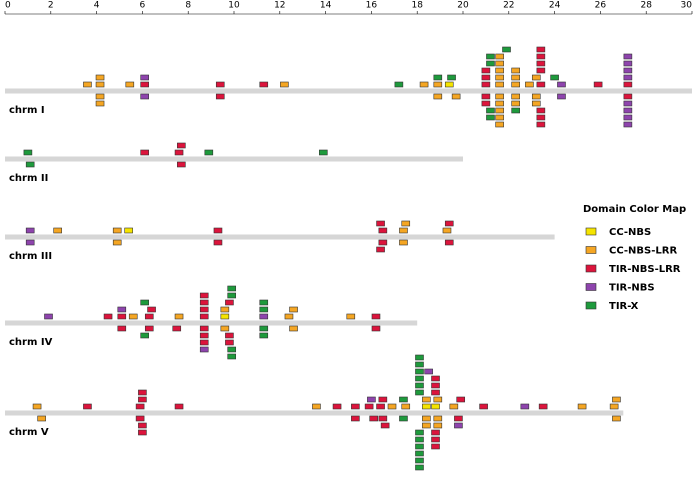 Image resolution: width=700 pixels, height=479 pixels. Describe the element at coordinates (143, 6) in the screenshot. I see `x-tick-label: 6` at that location.